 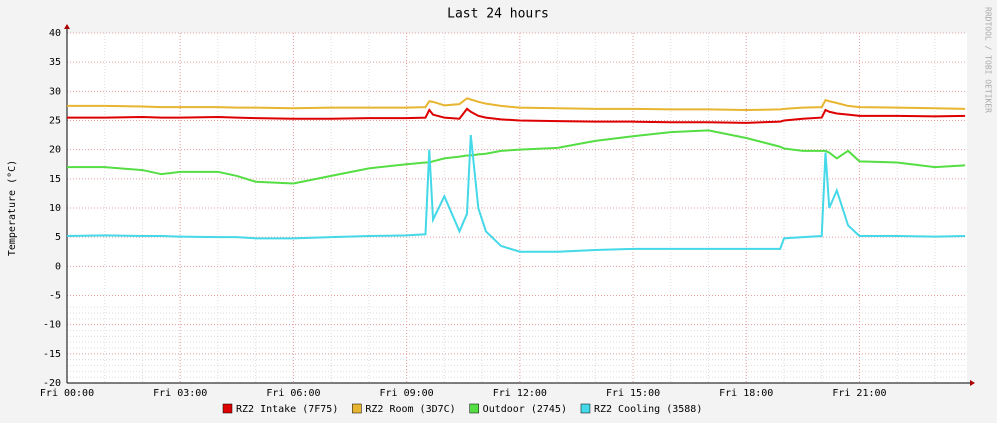 What do you see at coordinates (58, 237) in the screenshot?
I see `y-tick-label: 5` at bounding box center [58, 237].